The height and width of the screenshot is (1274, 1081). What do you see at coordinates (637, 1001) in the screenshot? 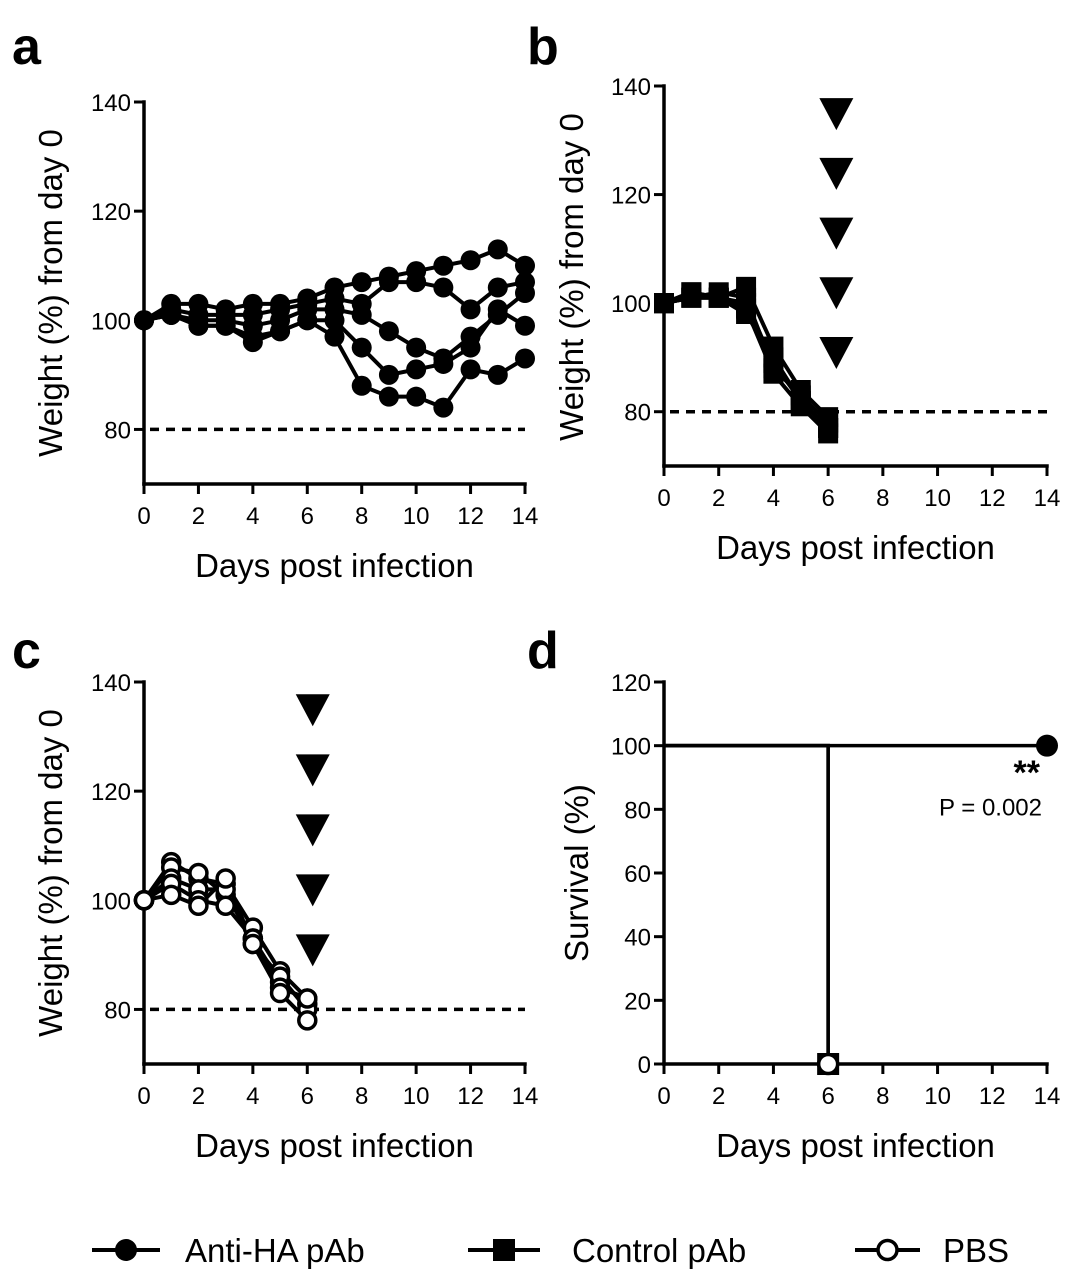
I see `y-tick-label: 20` at bounding box center [637, 1001].